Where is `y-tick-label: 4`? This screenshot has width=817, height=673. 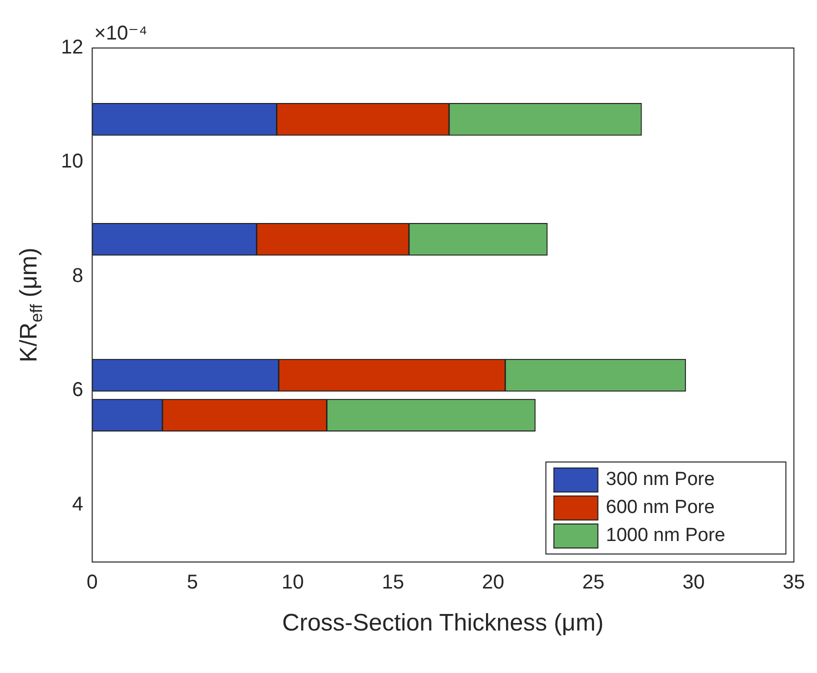 y-tick-label: 4 is located at coordinates (78, 504).